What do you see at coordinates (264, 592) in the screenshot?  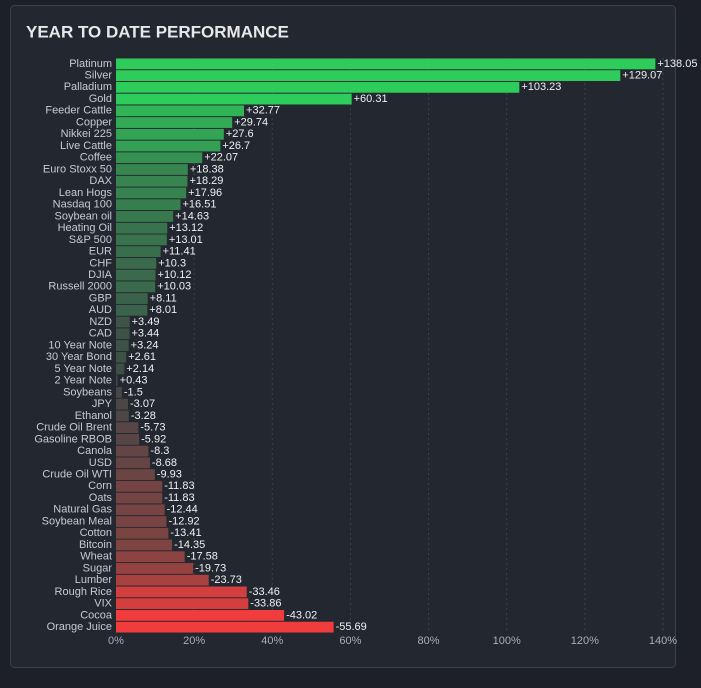 I see `value-label: -33.46` at bounding box center [264, 592].